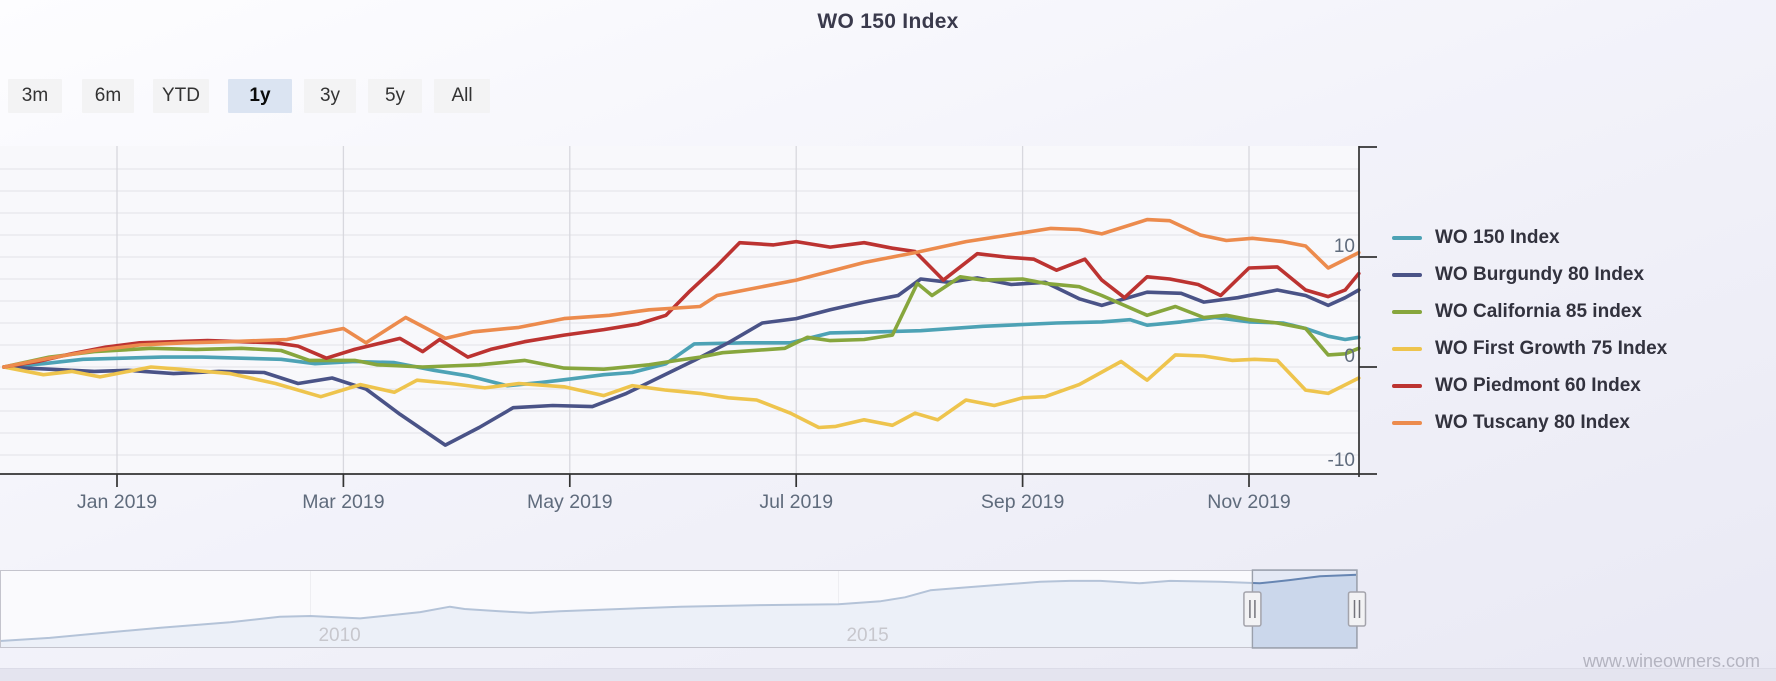 The width and height of the screenshot is (1776, 681). I want to click on x-axis-label: Sep 2019, so click(1023, 502).